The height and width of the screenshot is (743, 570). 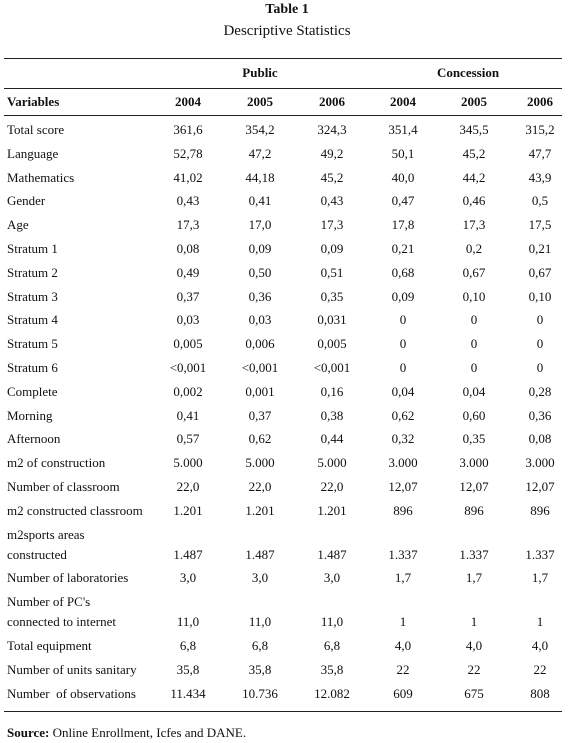 I want to click on cell: 0,62, so click(x=260, y=439).